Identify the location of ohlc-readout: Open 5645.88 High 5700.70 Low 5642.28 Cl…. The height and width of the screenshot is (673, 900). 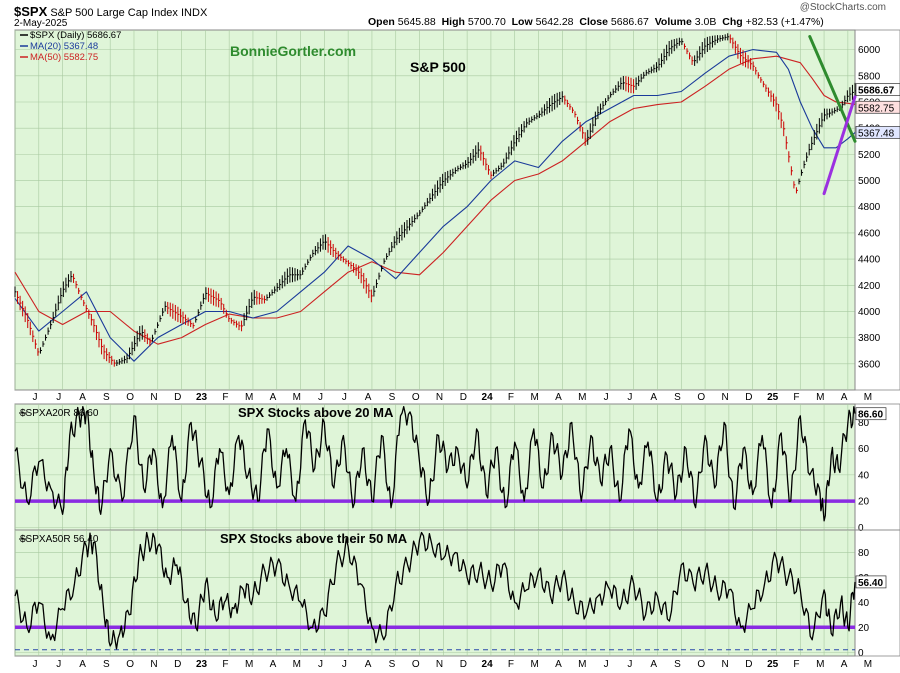
(596, 22).